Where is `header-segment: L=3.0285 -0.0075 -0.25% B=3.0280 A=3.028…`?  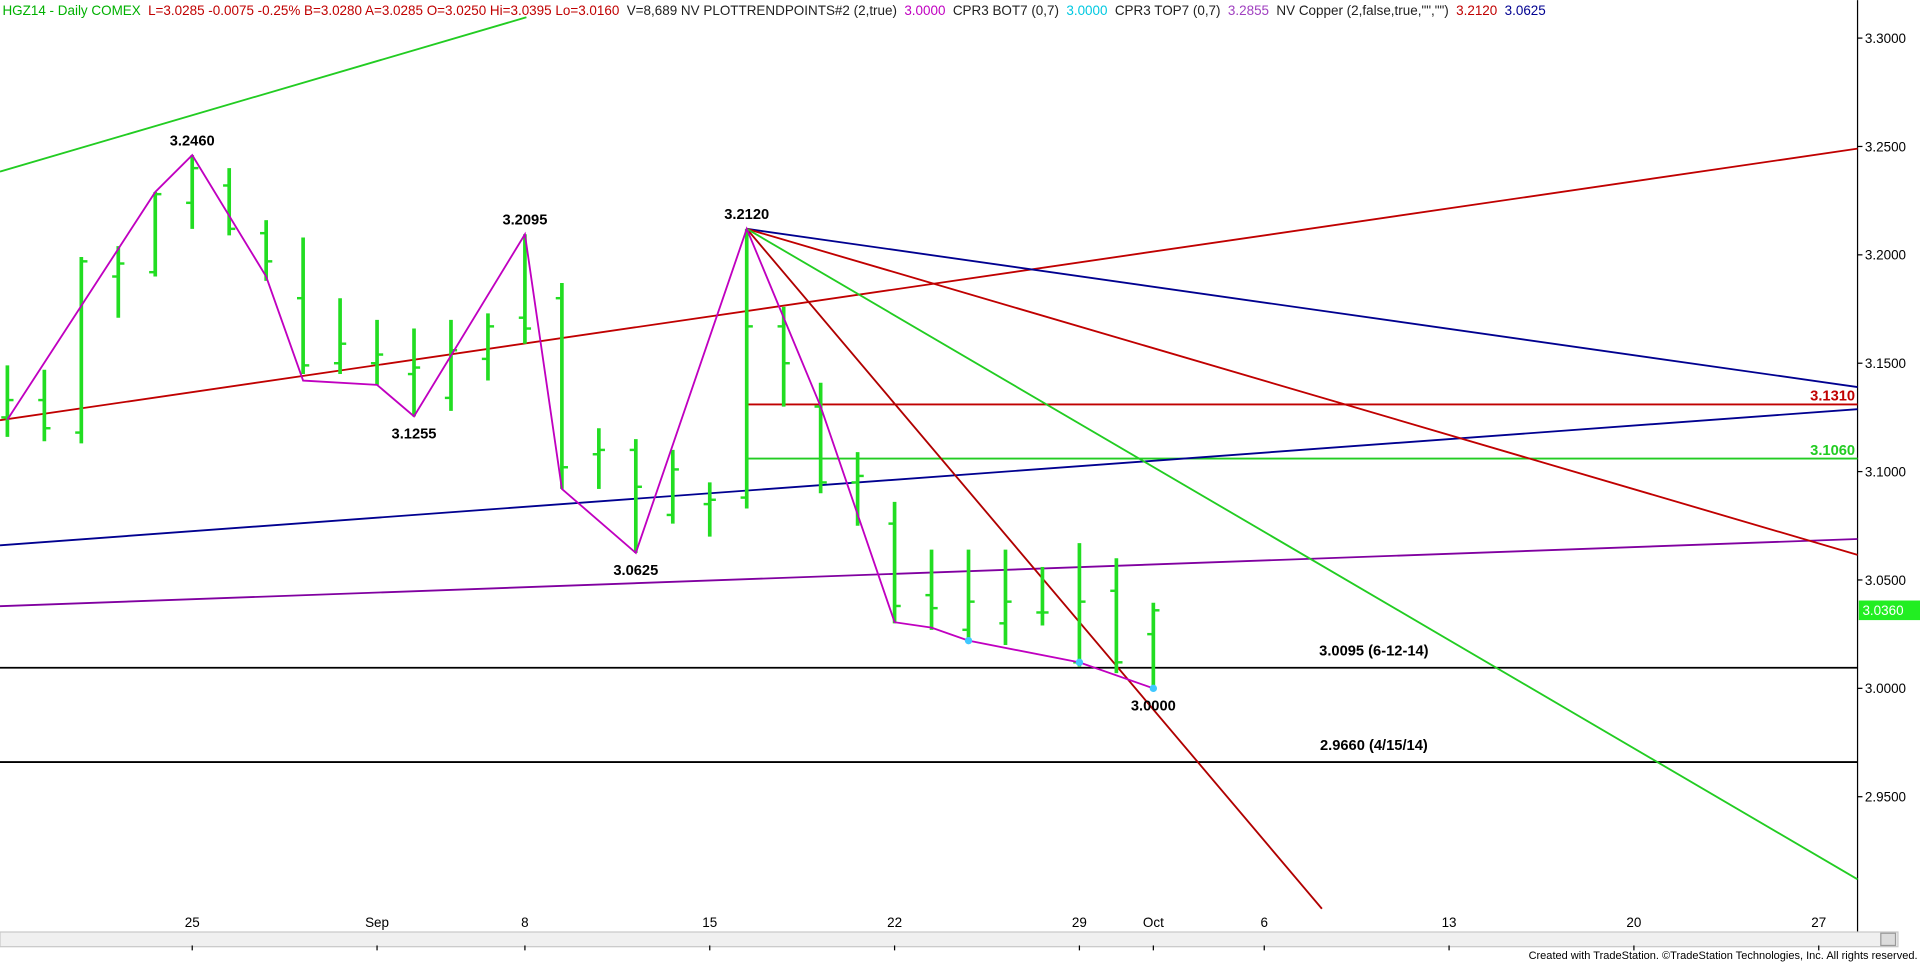
header-segment: L=3.0285 -0.0075 -0.25% B=3.0280 A=3.028… is located at coordinates (383, 10).